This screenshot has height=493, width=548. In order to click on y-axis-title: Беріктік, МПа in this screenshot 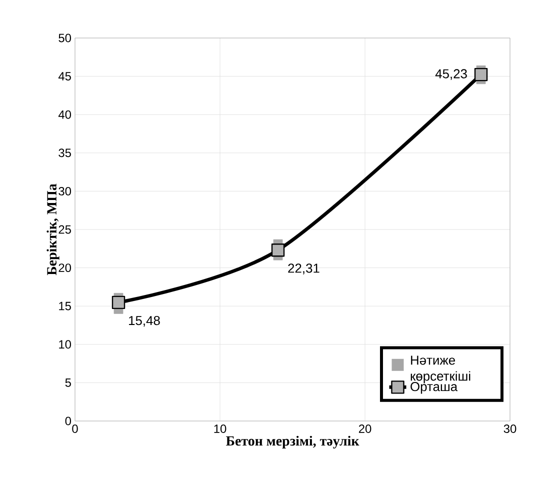, I will do `click(53, 230)`.